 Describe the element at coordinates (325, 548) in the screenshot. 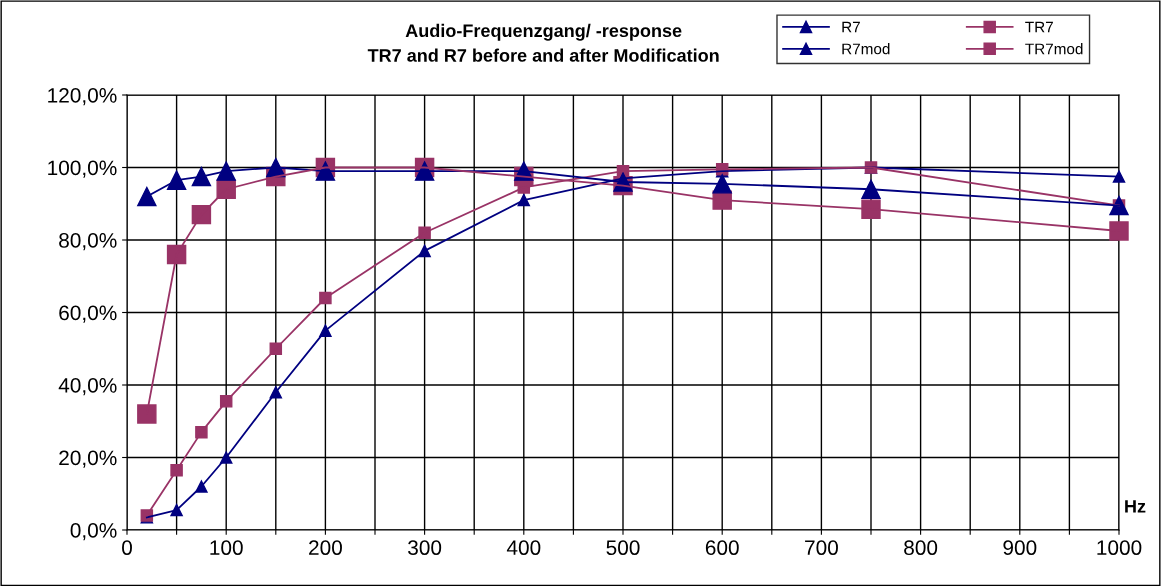

I see `x-tick-label: 200` at that location.